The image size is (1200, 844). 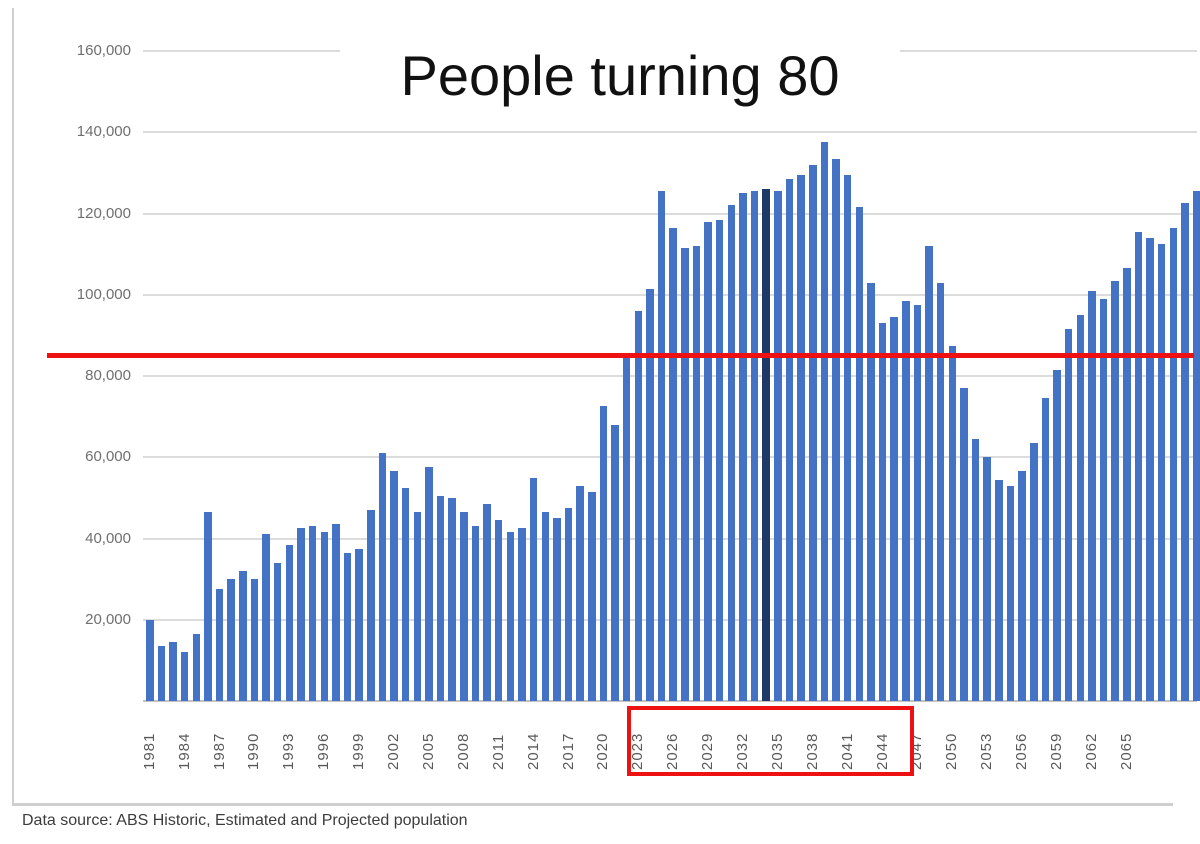 I want to click on bar-2040, so click(x=836, y=430).